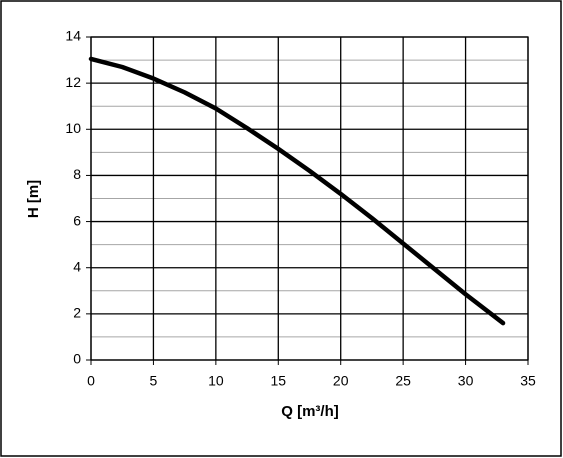 The height and width of the screenshot is (458, 563). I want to click on x-tick-label: 25, so click(403, 381).